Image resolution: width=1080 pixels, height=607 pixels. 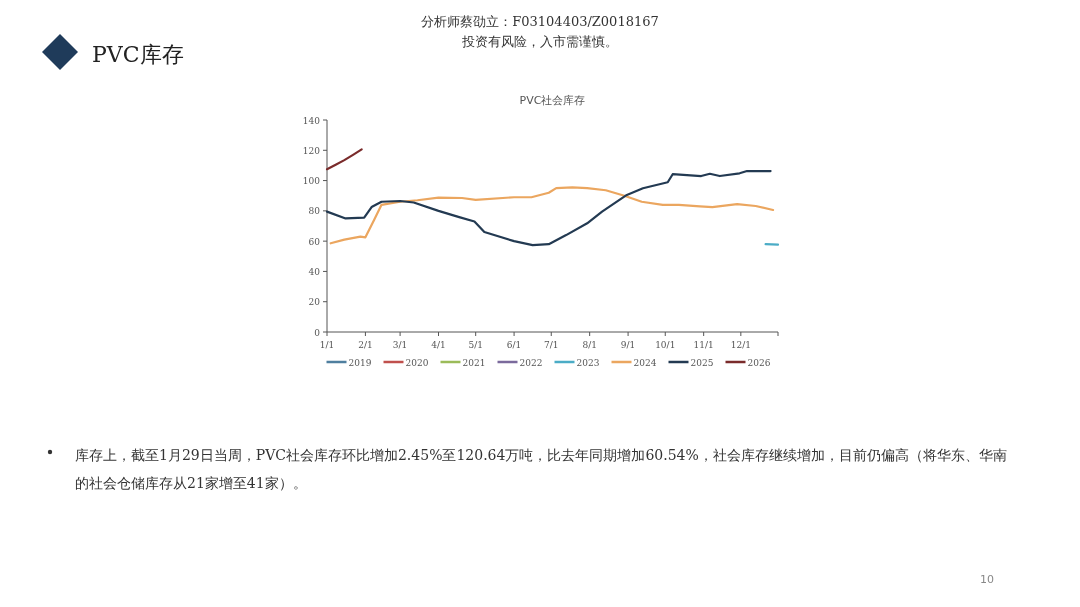 I want to click on legend-label: 2023, so click(x=588, y=362).